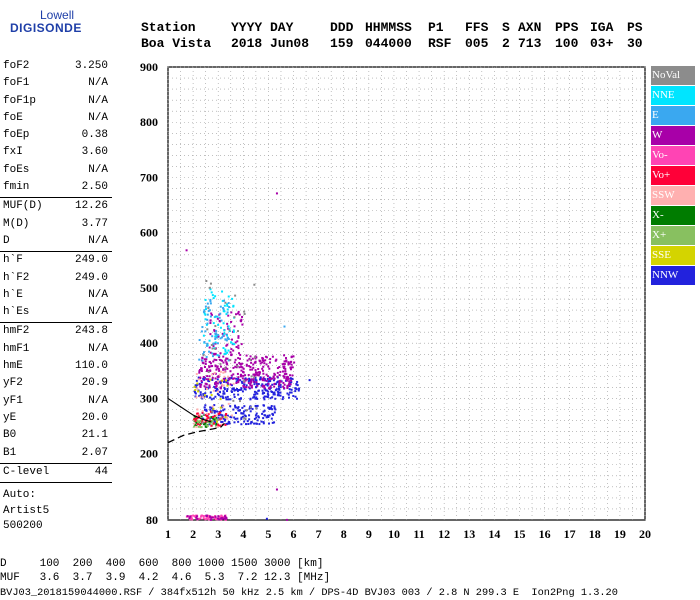 The width and height of the screenshot is (700, 600). I want to click on param-row: yF2 20.9, so click(56, 383).